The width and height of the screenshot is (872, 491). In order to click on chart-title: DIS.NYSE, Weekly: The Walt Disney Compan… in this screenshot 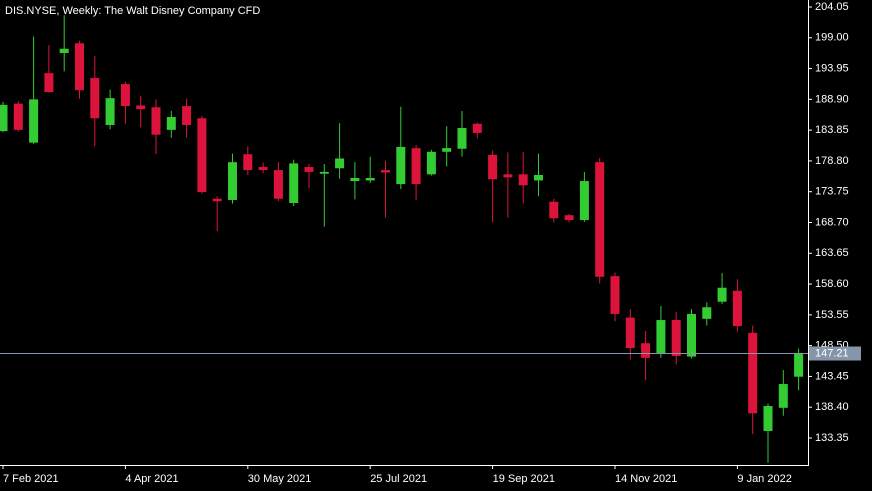, I will do `click(132, 11)`.